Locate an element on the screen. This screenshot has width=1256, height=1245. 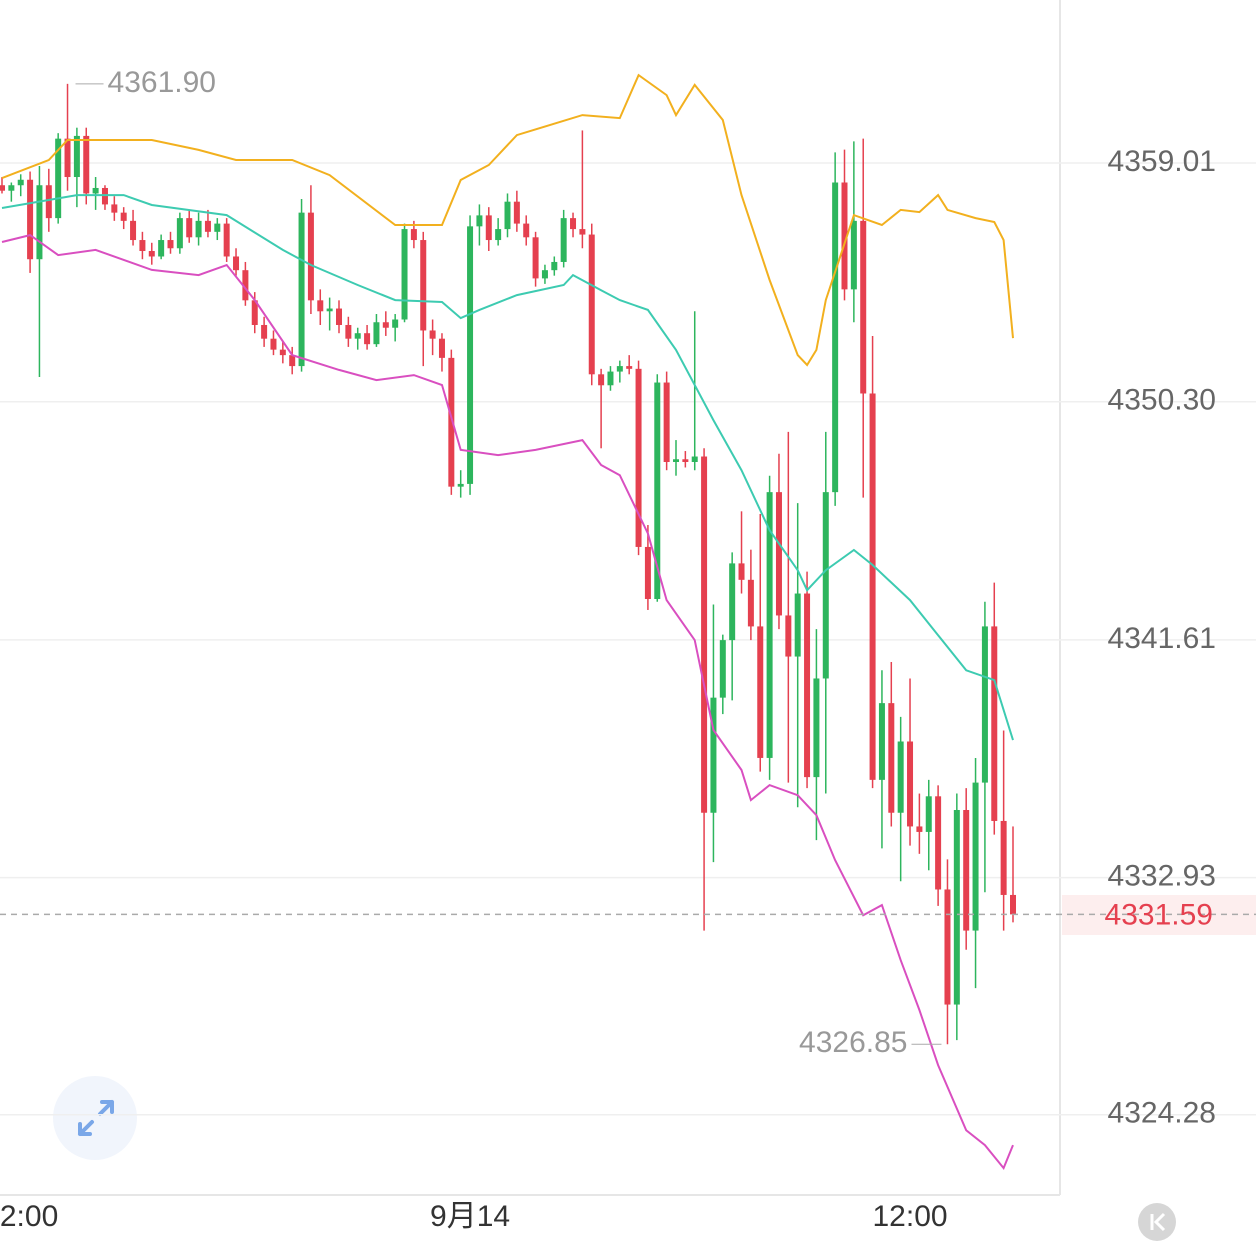
expand-icon is located at coordinates (96, 1118).